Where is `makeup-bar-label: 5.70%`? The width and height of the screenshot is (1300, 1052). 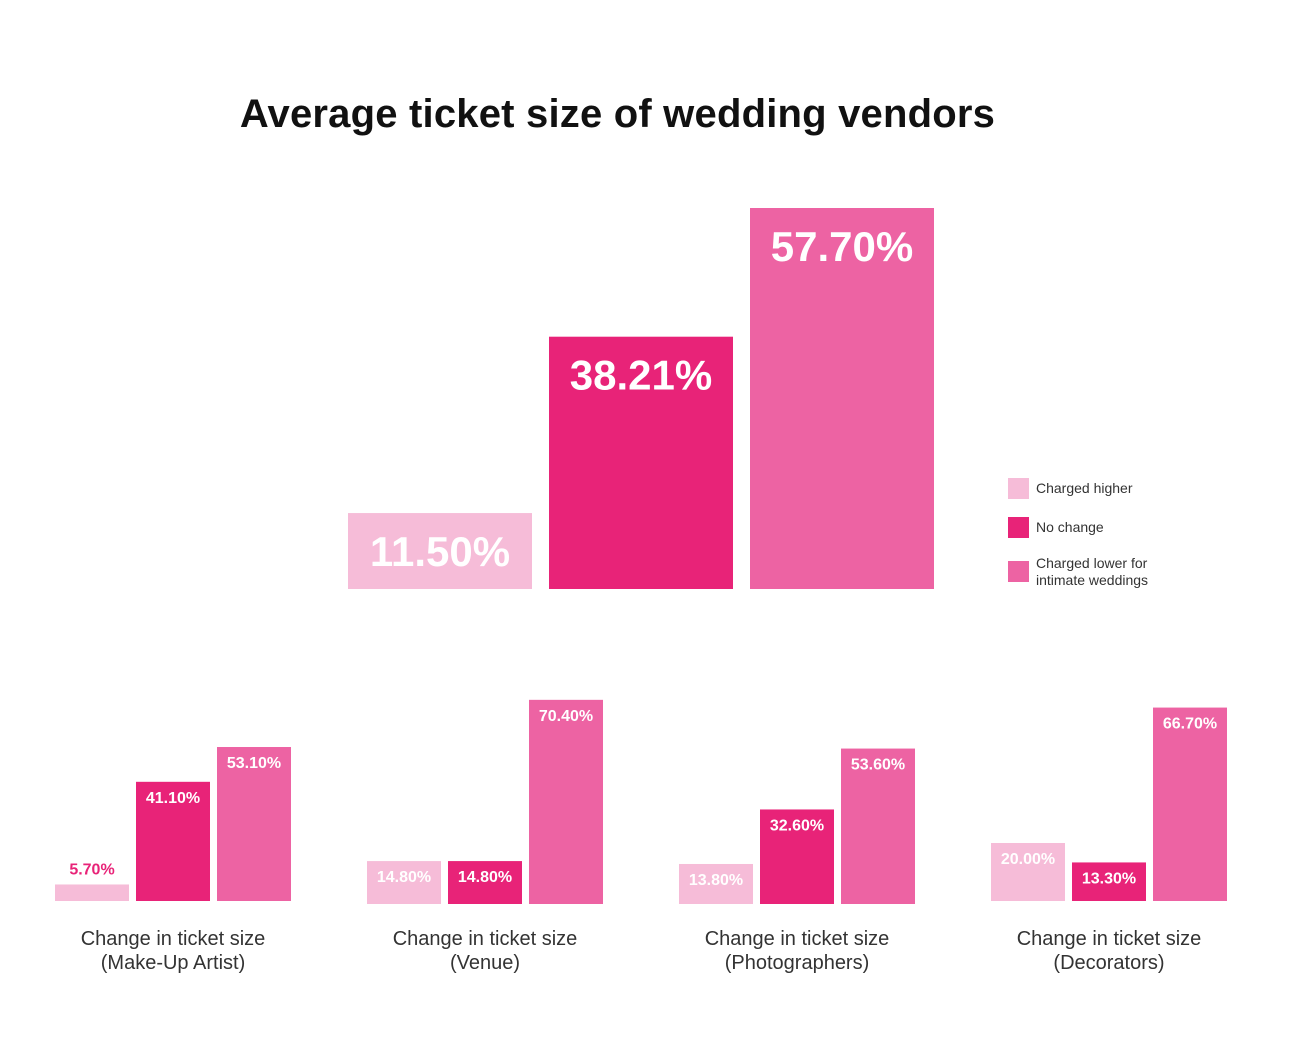 makeup-bar-label: 5.70% is located at coordinates (91, 869).